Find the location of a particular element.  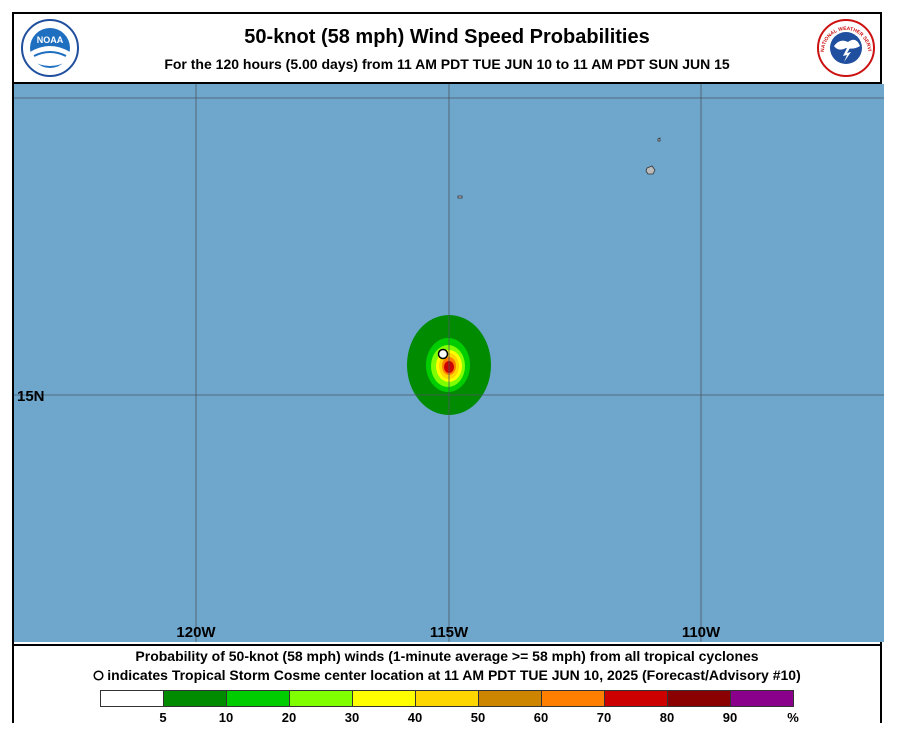

legend-label: 30 is located at coordinates (352, 717).